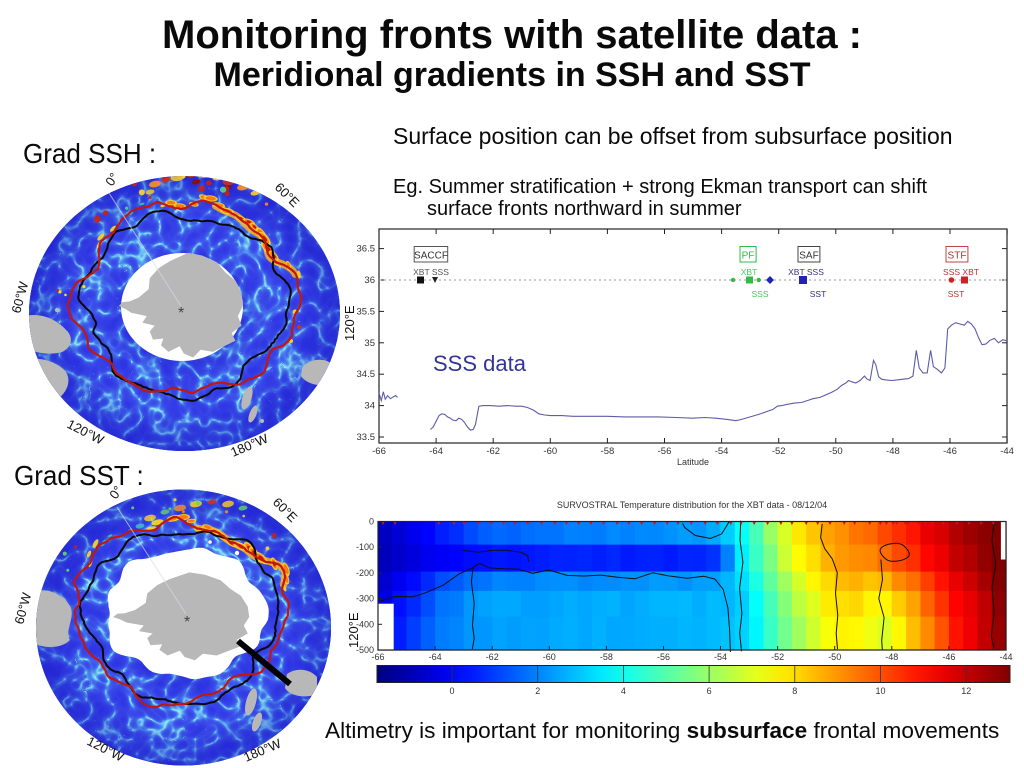 The height and width of the screenshot is (768, 1024). What do you see at coordinates (369, 343) in the screenshot?
I see `svg-text: 35` at bounding box center [369, 343].